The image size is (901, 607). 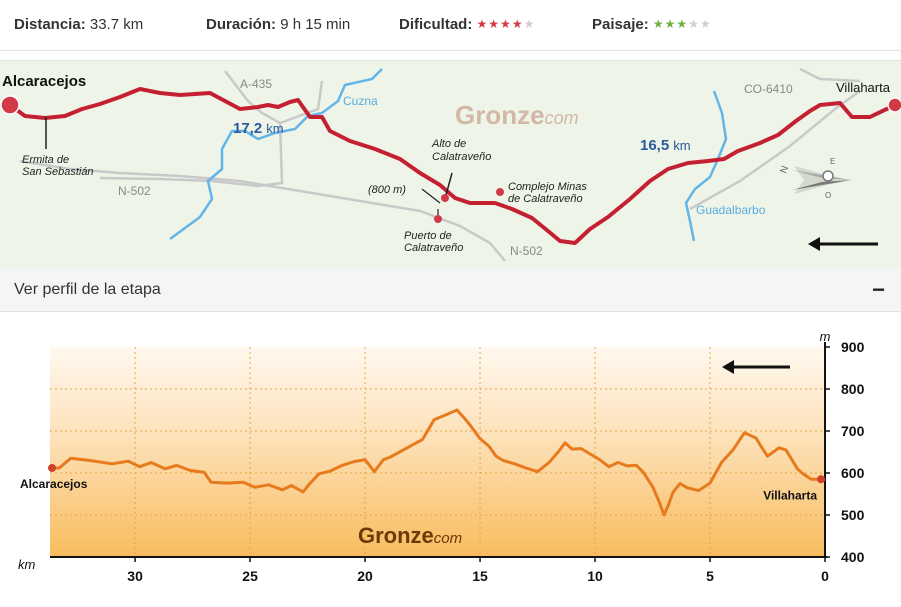 I want to click on distance-stat: Distancia: 33.7 km, so click(x=78, y=24).